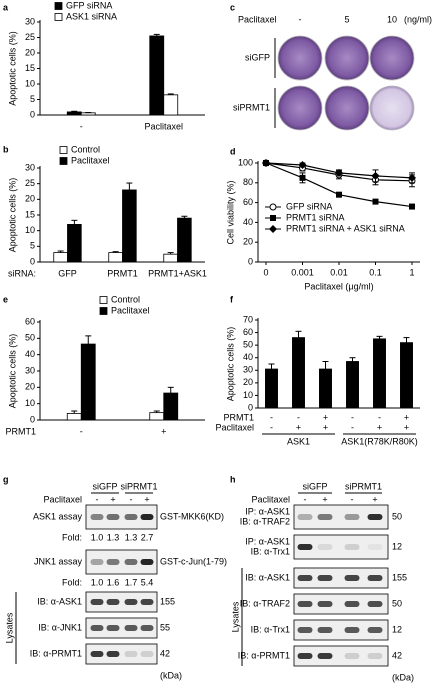 The height and width of the screenshot is (693, 434). I want to click on y-tick-label: 100, so click(245, 162).